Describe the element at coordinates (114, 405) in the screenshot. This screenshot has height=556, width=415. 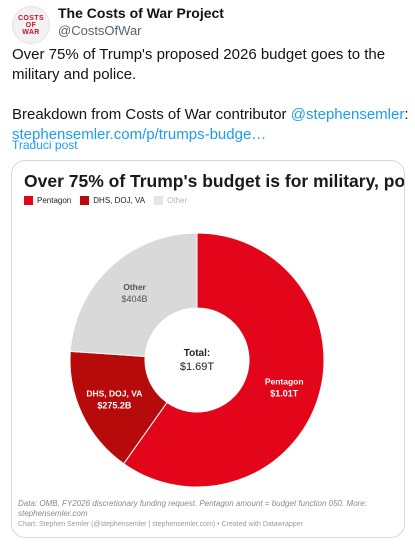
I see `slice-value-1: $275.2B` at that location.